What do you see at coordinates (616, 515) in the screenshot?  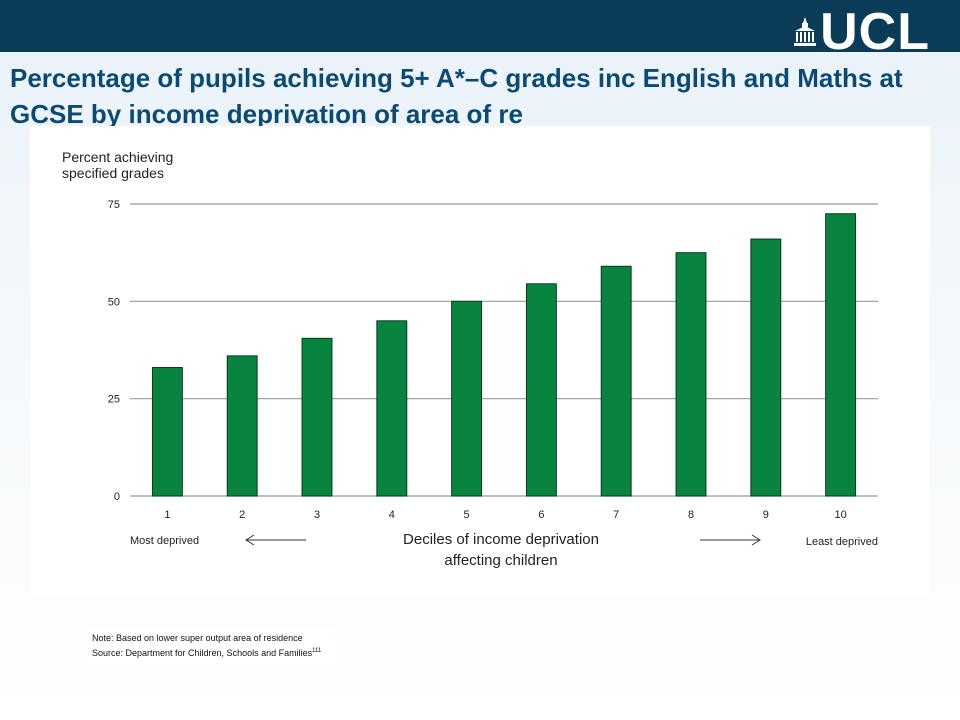 I see `x-tick-label: 7` at bounding box center [616, 515].